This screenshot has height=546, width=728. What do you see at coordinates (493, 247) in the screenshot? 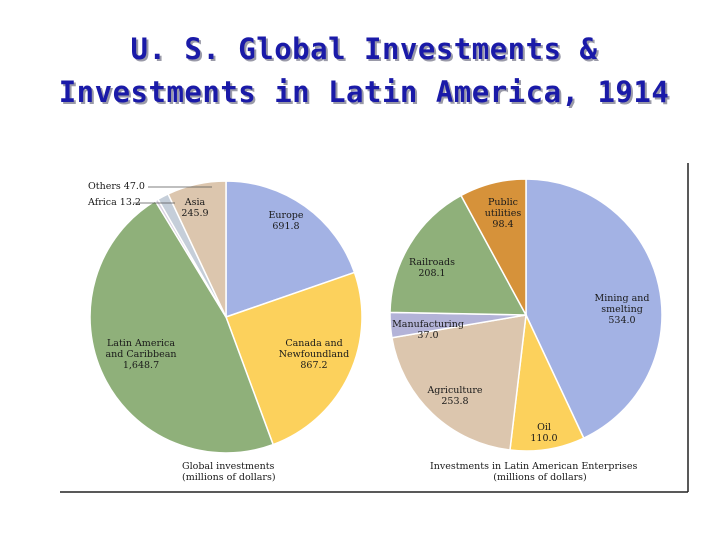
I see `pie-slice-public-utilities` at bounding box center [493, 247].